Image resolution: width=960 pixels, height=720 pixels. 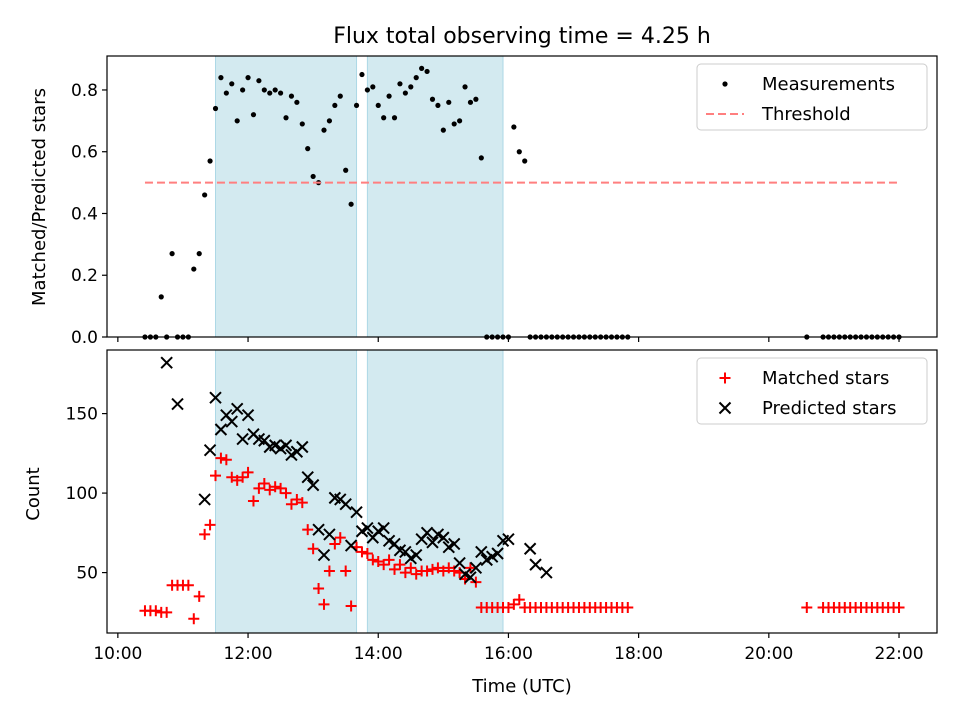 I want to click on legend-label: Threshold, so click(x=806, y=114).